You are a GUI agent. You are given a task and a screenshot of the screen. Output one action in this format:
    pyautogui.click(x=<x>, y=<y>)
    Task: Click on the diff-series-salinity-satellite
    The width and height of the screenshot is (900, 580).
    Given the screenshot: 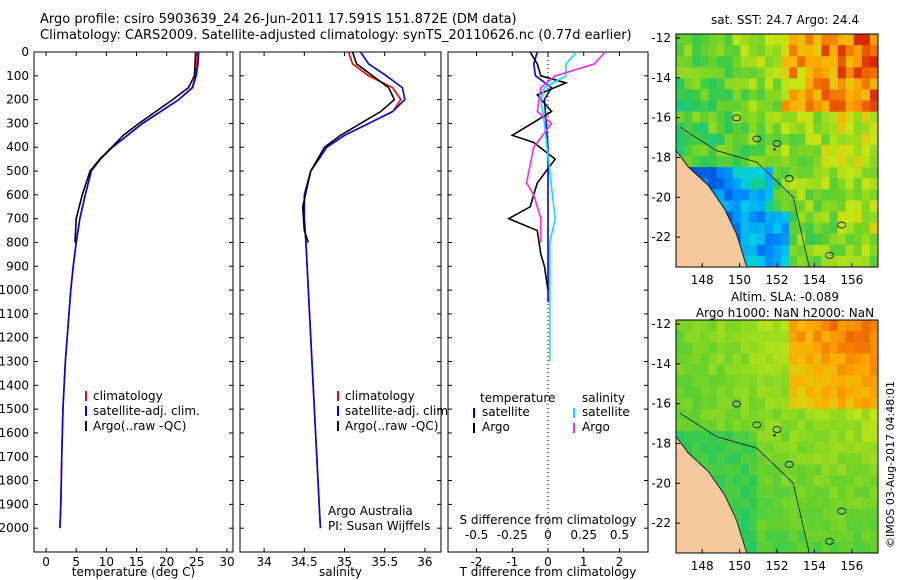 What is the action you would take?
    pyautogui.click(x=559, y=206)
    